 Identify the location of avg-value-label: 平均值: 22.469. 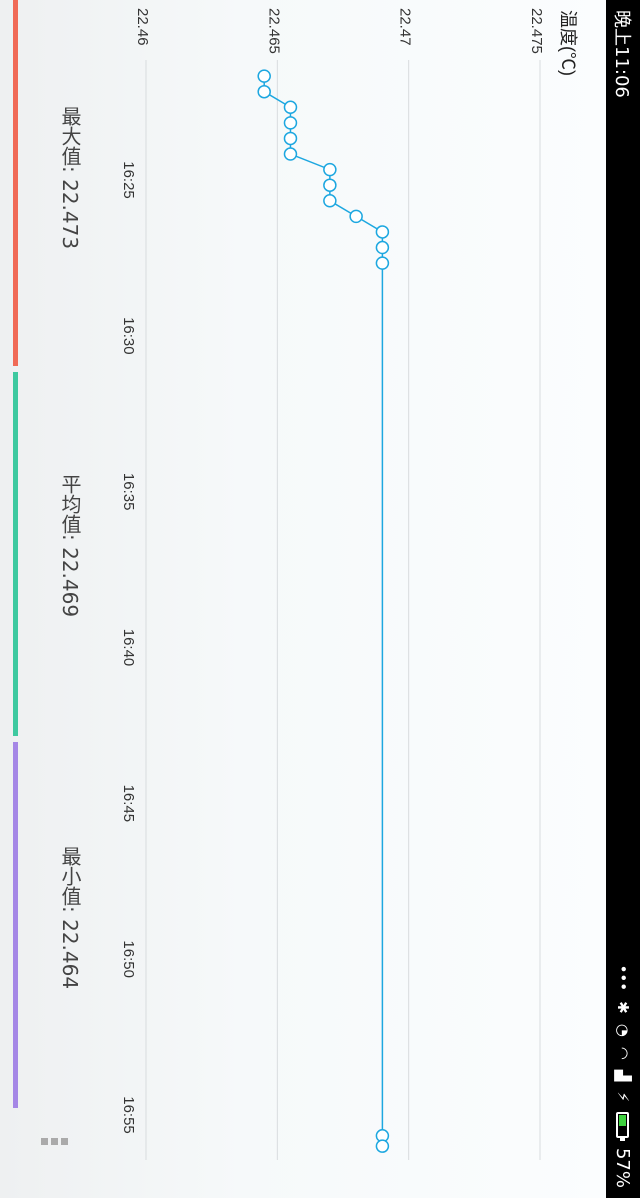
(70, 546).